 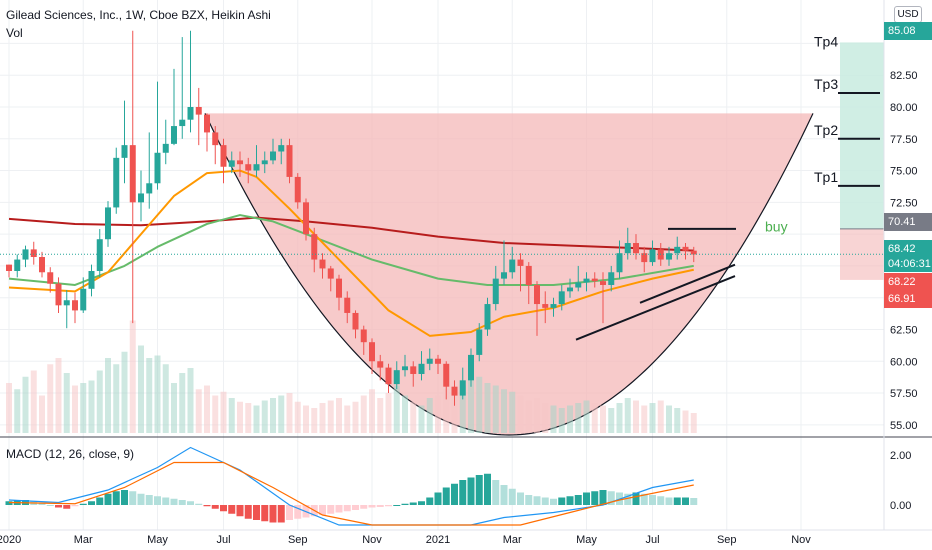 What do you see at coordinates (351, 234) in the screenshot?
I see `ma-200-line` at bounding box center [351, 234].